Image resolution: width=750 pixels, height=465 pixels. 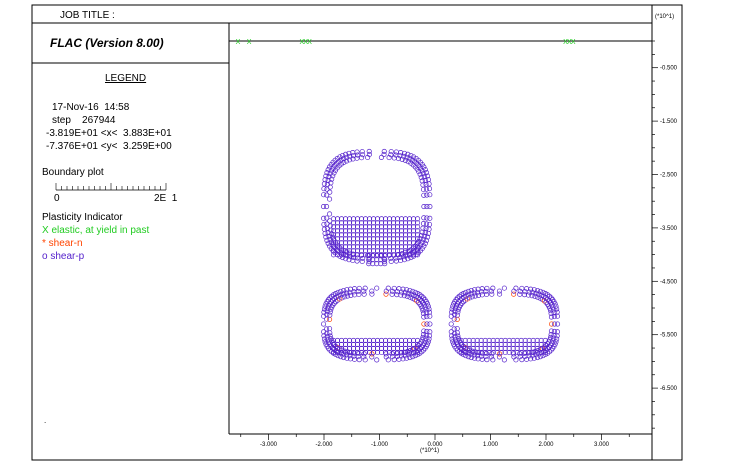 What do you see at coordinates (551, 324) in the screenshot?
I see `shear-n-mark` at bounding box center [551, 324].